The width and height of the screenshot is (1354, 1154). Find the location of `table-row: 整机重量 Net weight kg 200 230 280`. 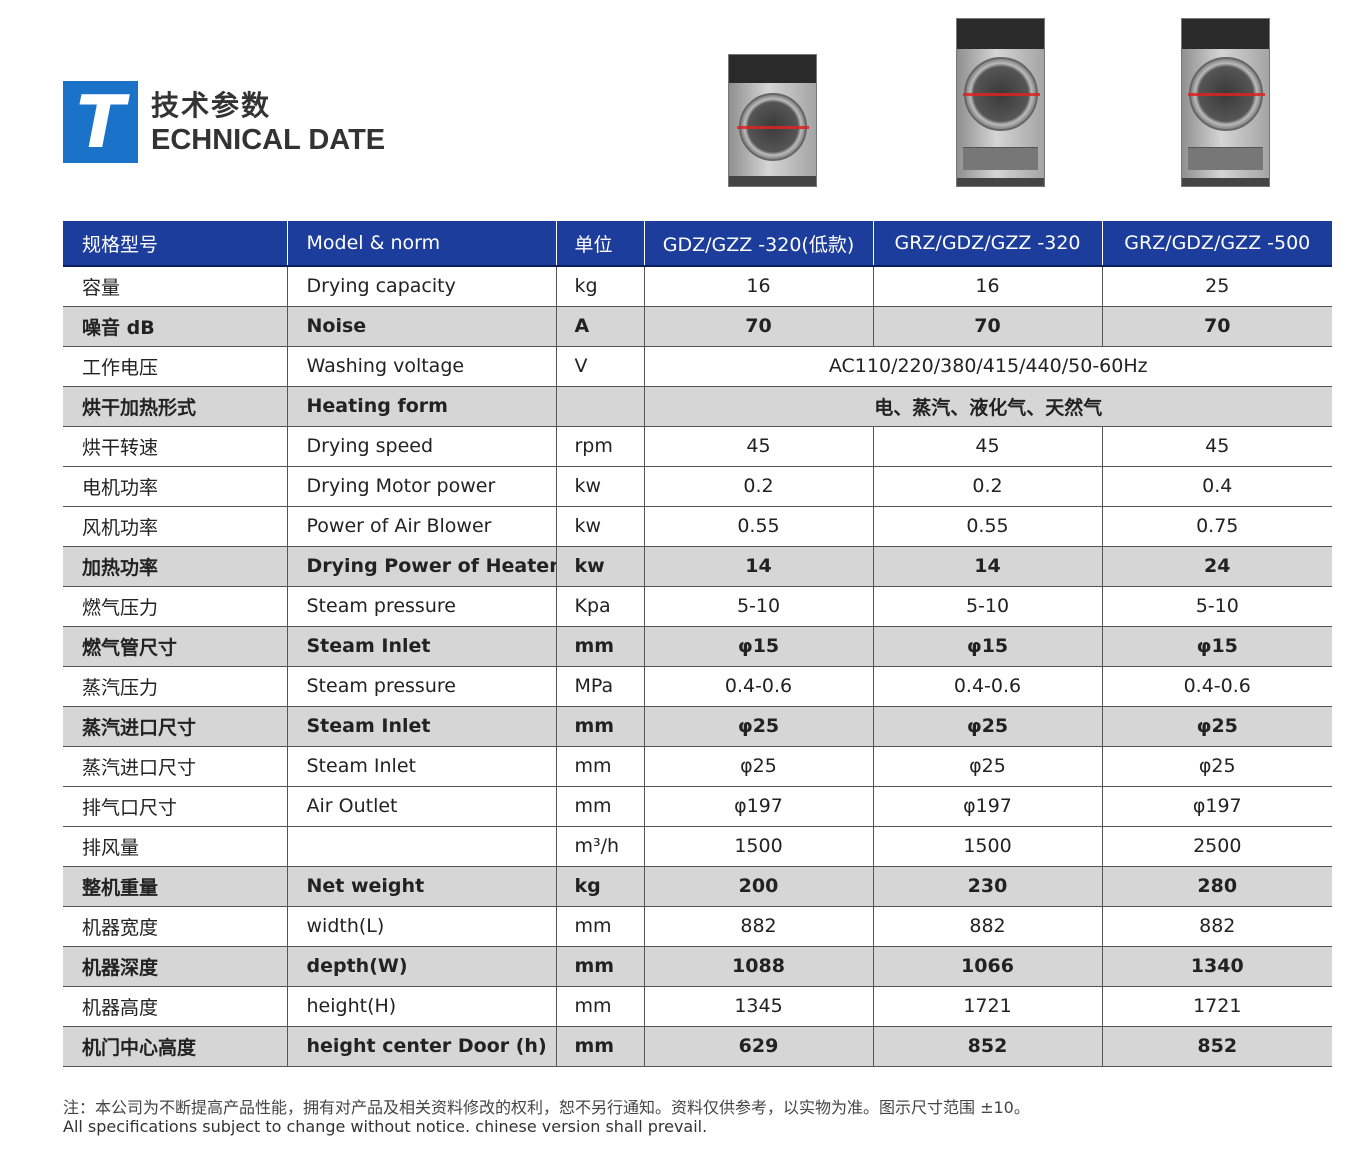

table-row: 整机重量 Net weight kg 200 230 280 is located at coordinates (697, 886).